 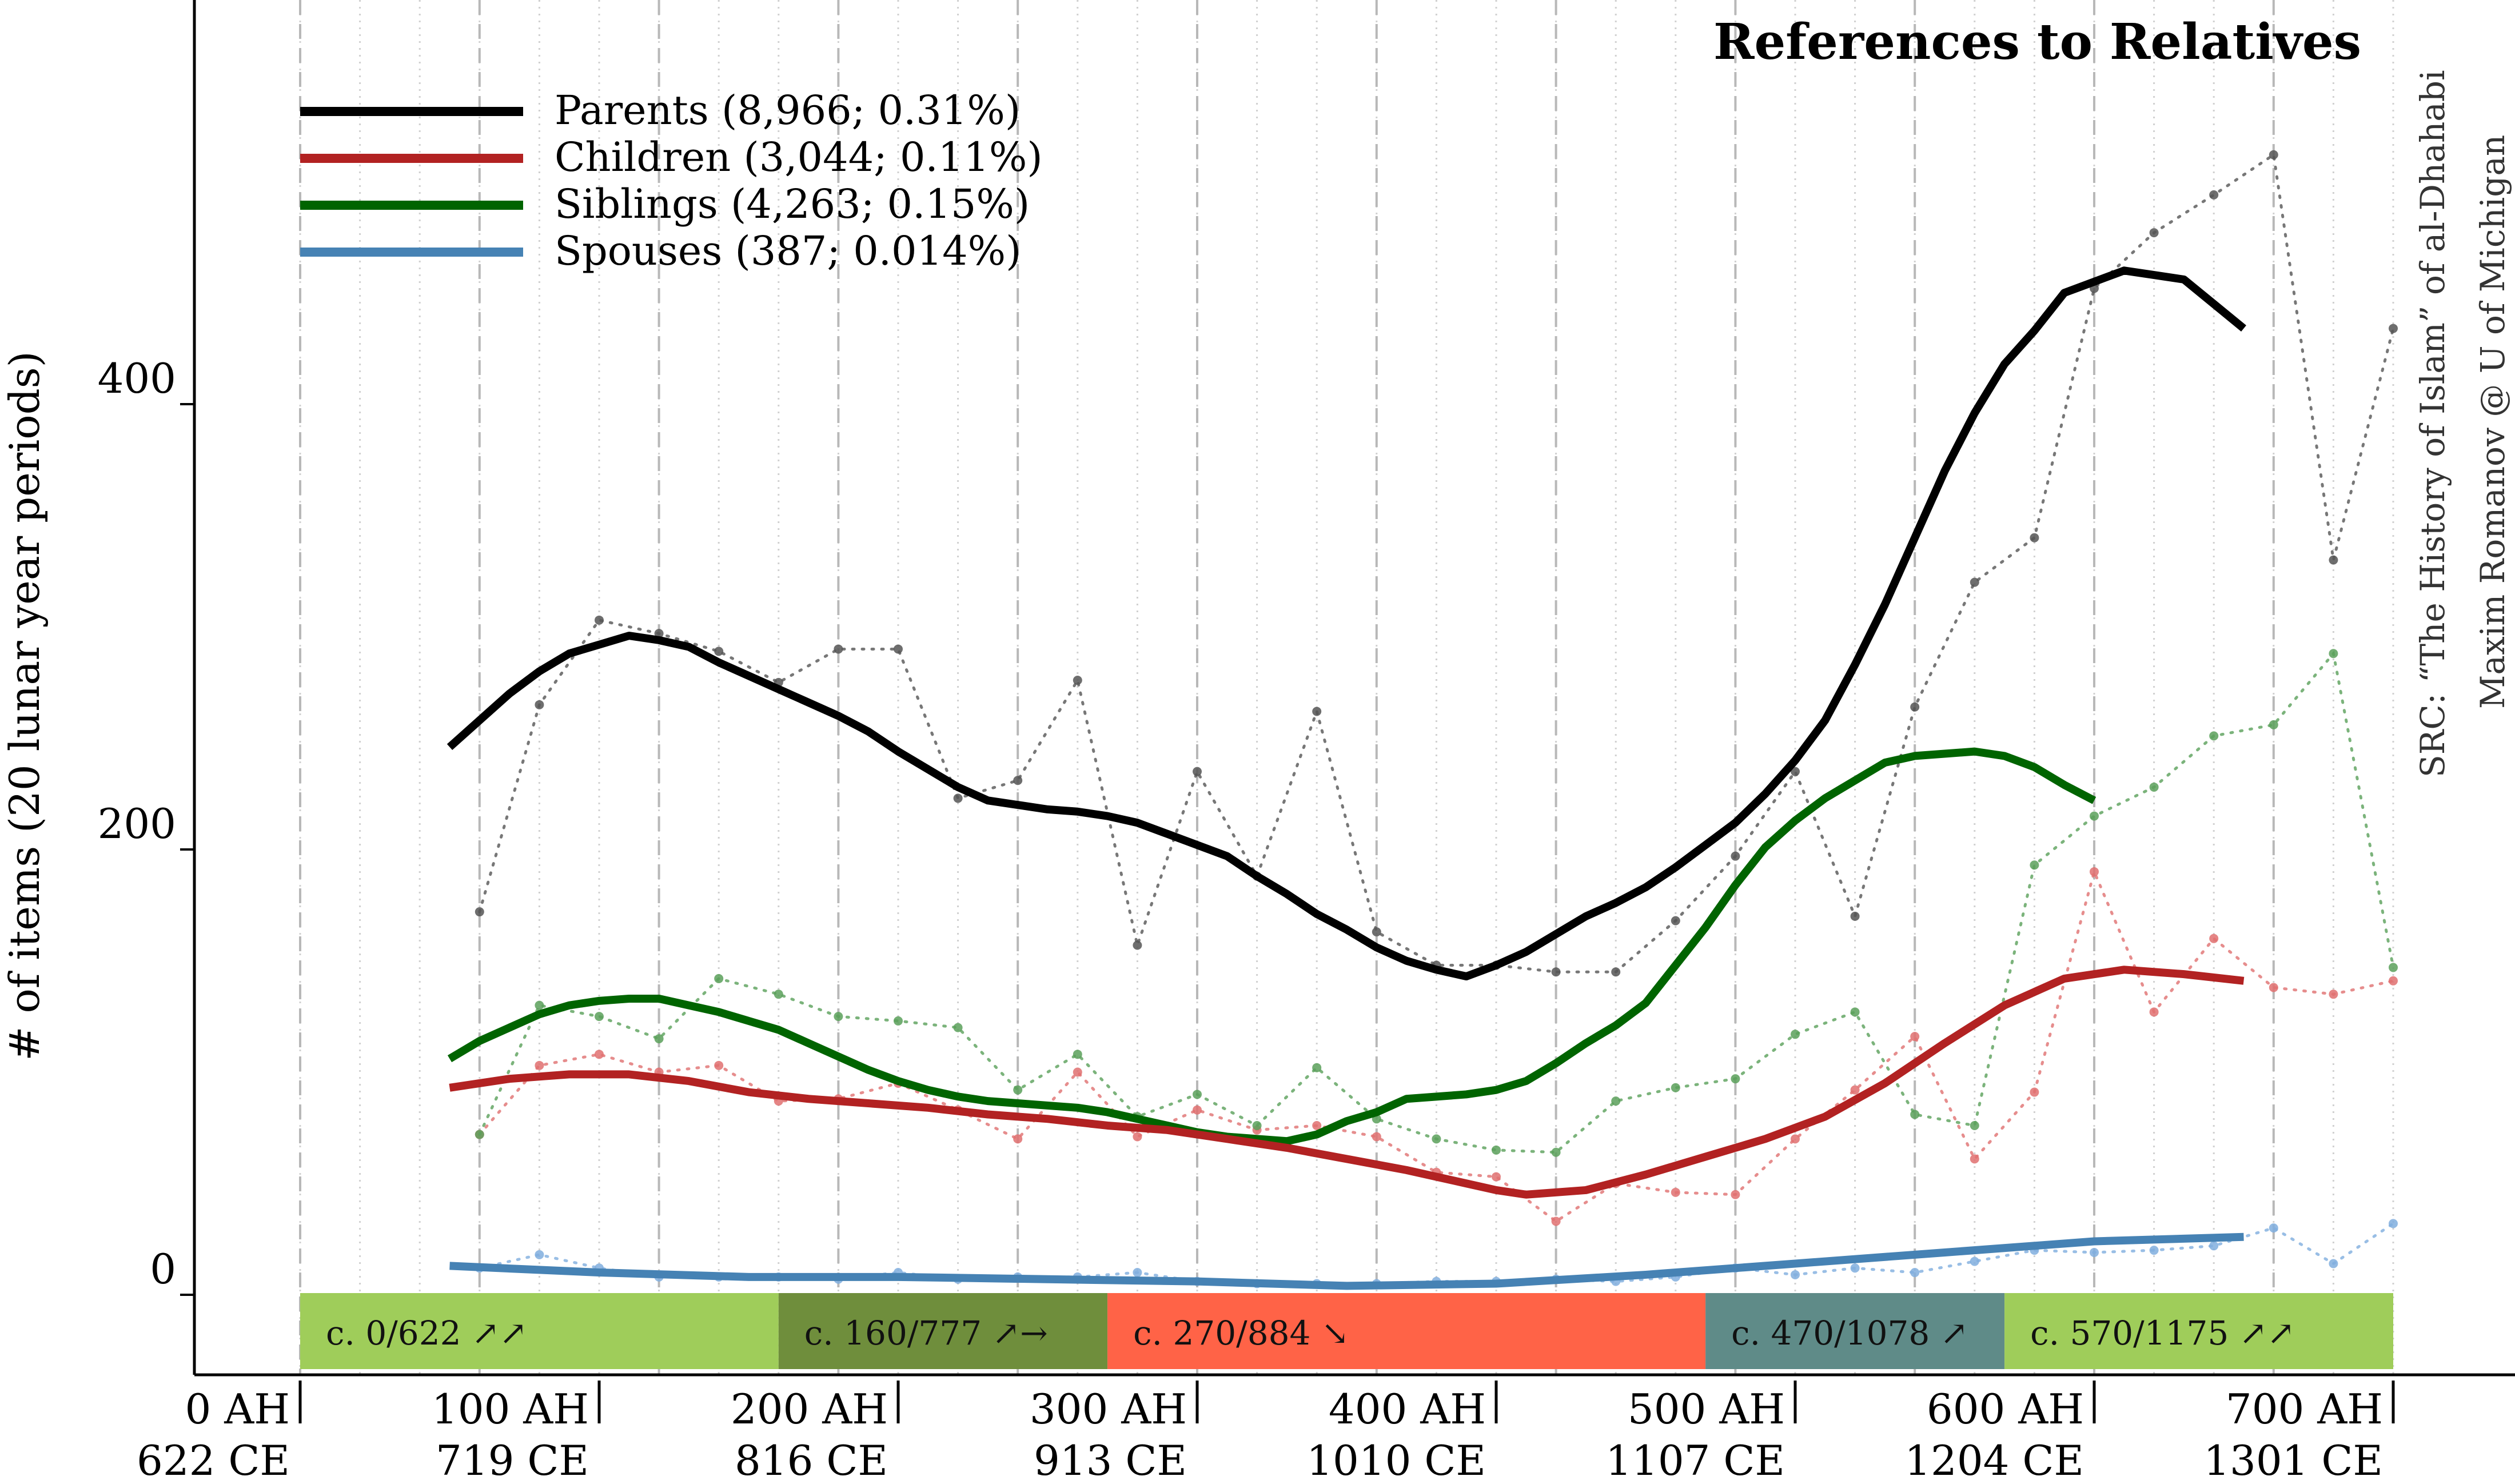 What do you see at coordinates (1396, 1460) in the screenshot?
I see `x-tick-label-ce: 1010 CE` at bounding box center [1396, 1460].